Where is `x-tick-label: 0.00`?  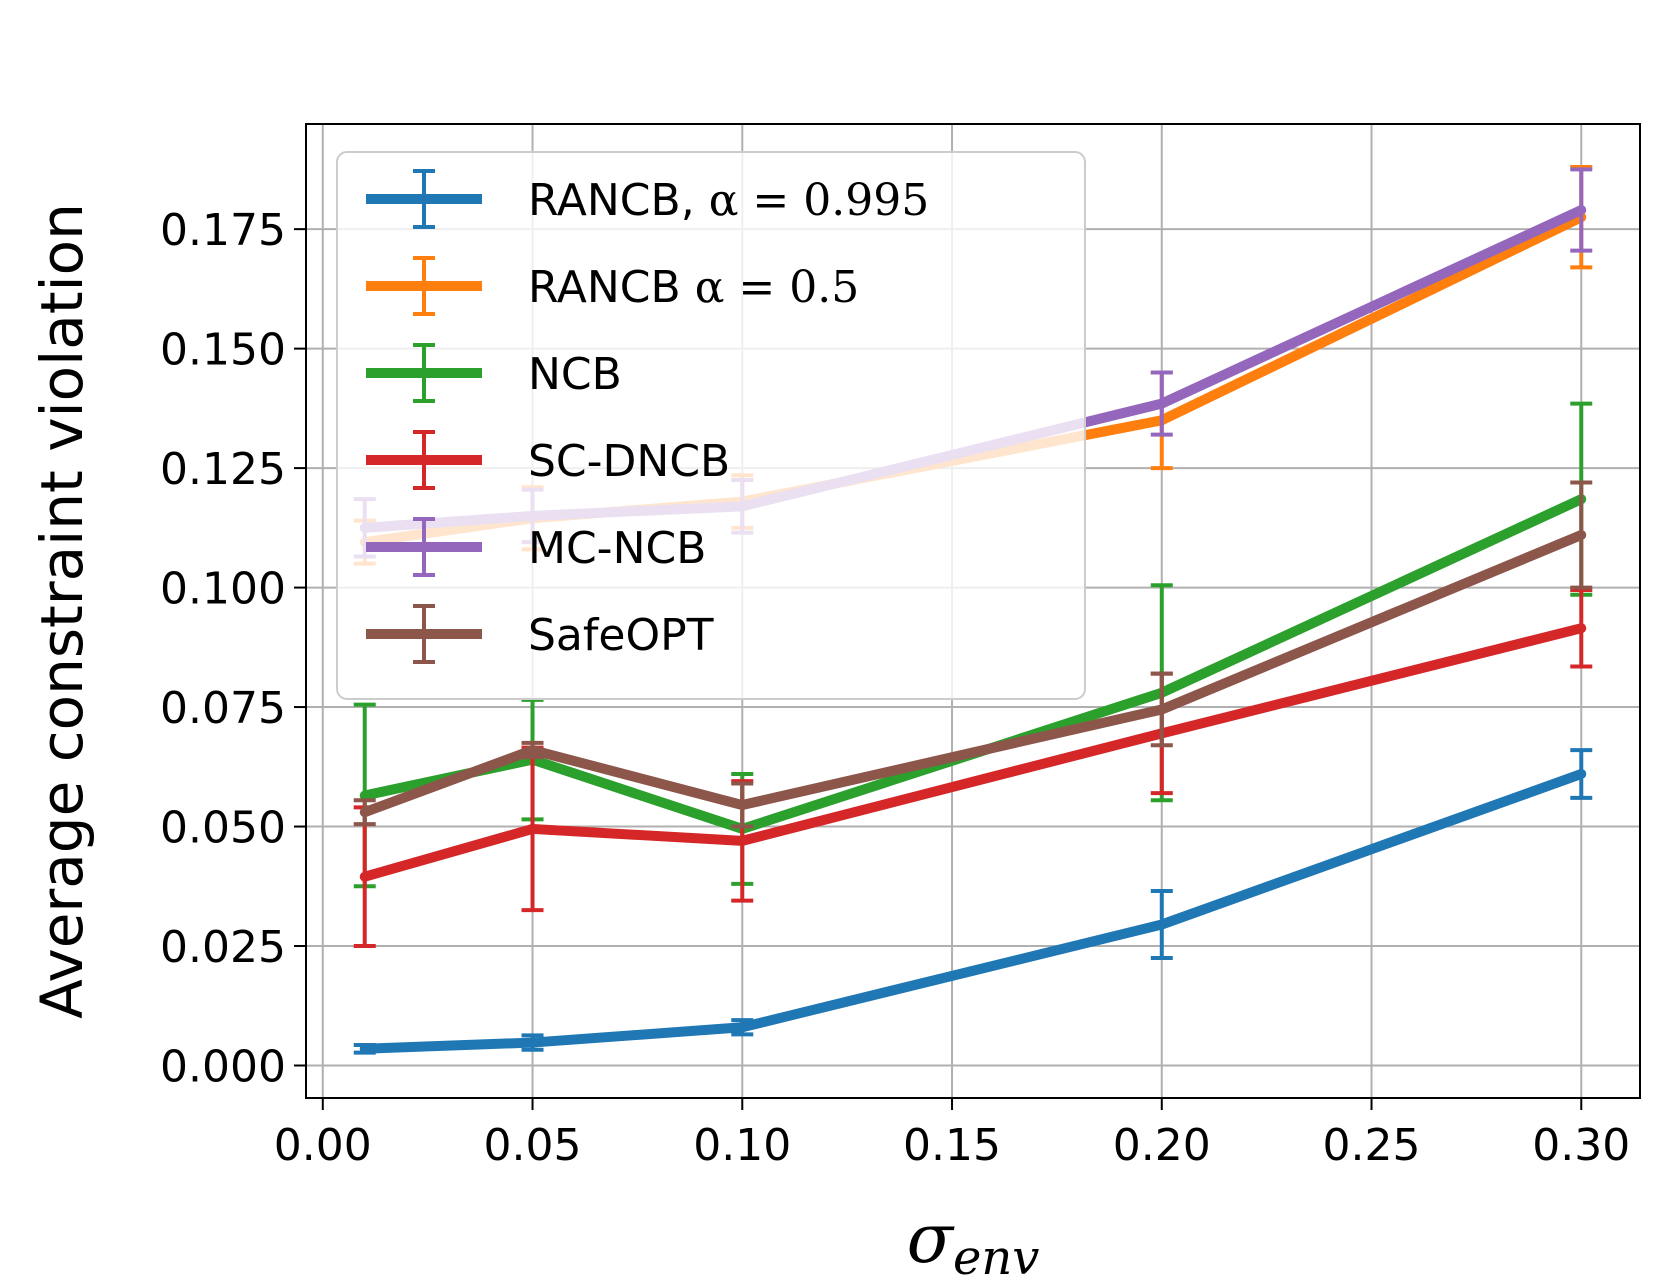 x-tick-label: 0.00 is located at coordinates (323, 1145).